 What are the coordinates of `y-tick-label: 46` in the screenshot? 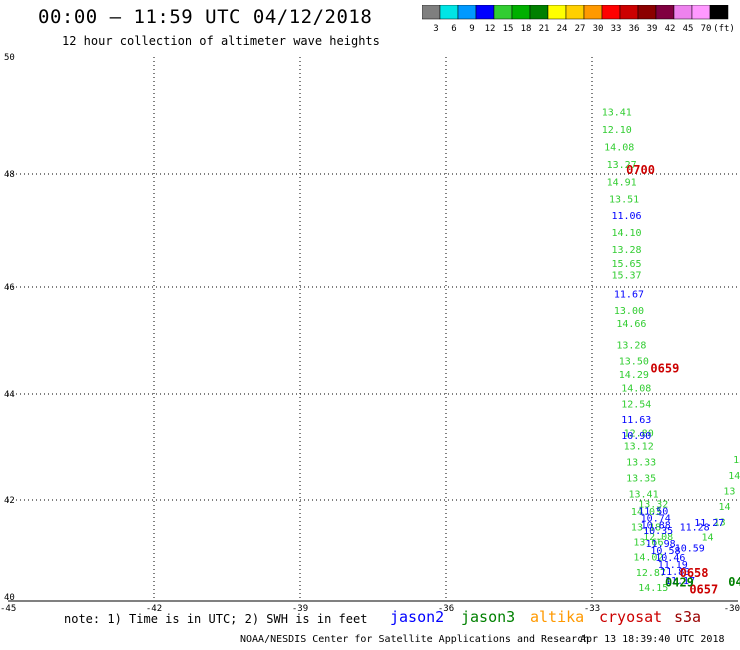 It's located at (9, 288).